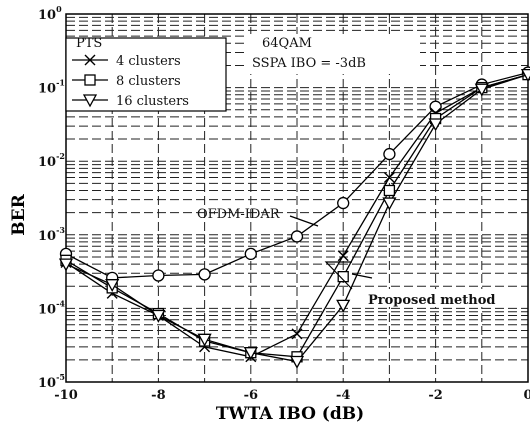 This screenshot has height=427, width=530. I want to click on y-axis-label: BER, so click(19, 214).